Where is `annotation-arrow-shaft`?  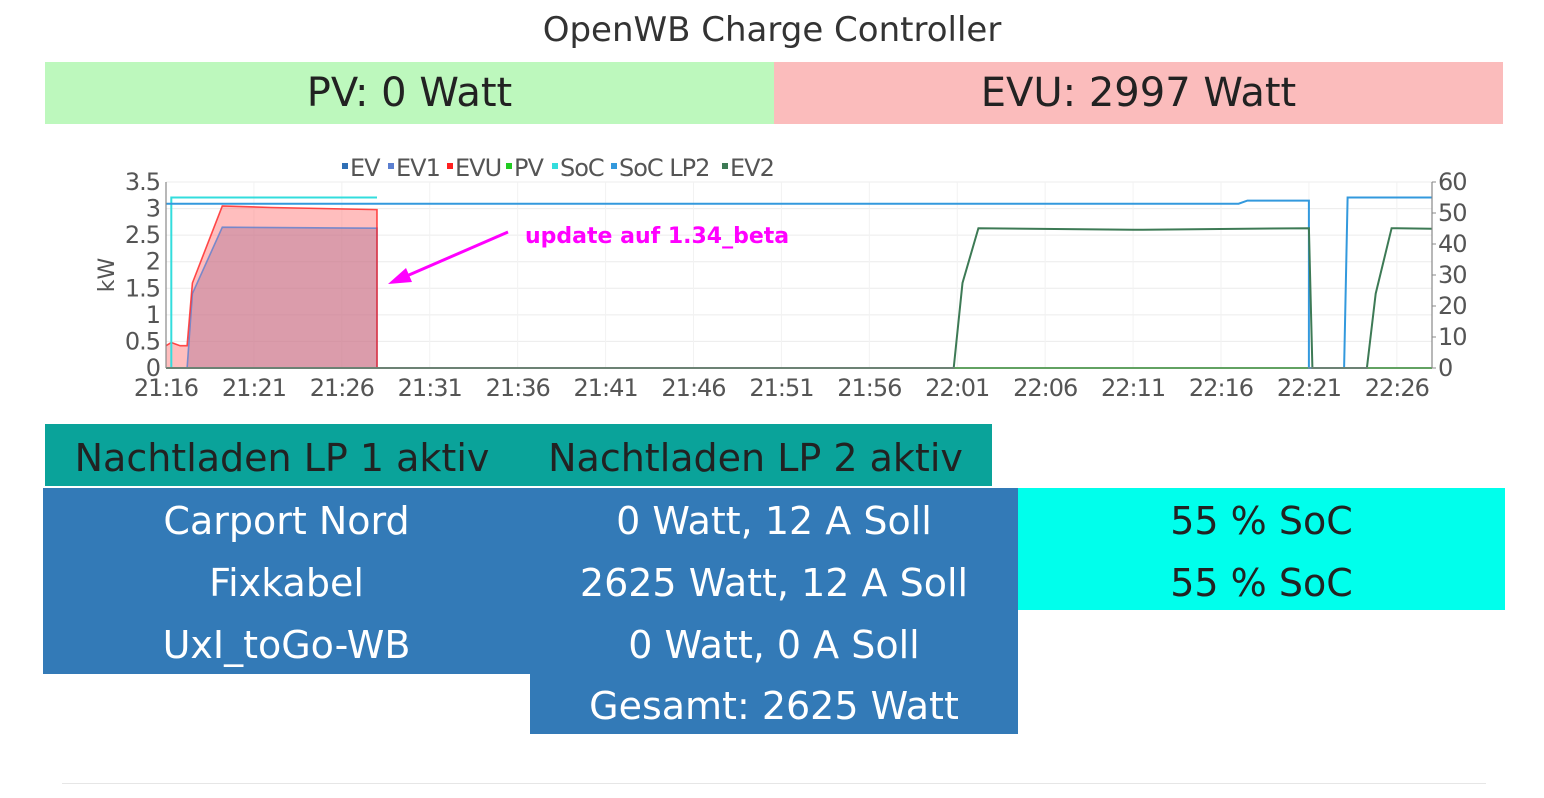 annotation-arrow-shaft is located at coordinates (455, 255).